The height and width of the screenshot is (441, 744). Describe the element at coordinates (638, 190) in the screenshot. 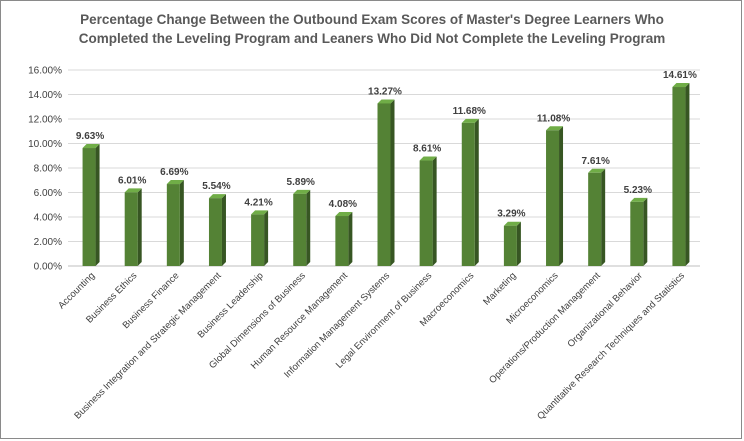

I see `data-label: 5.23%` at that location.